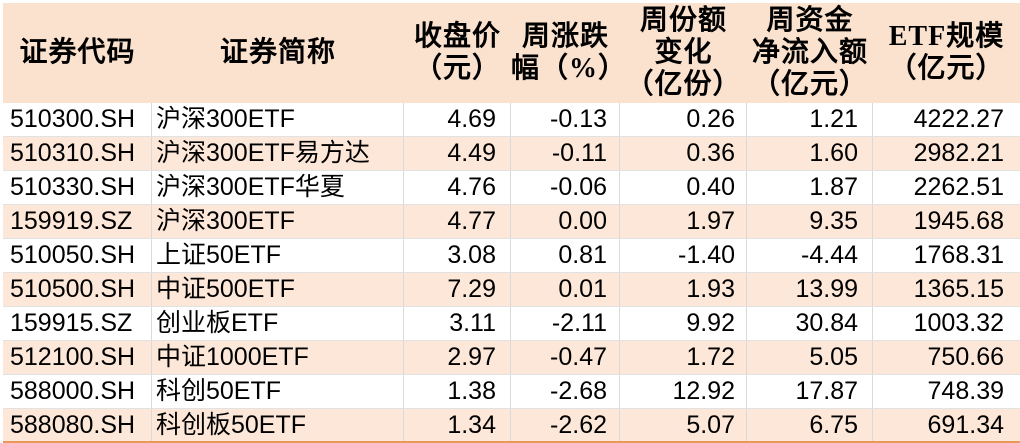 This screenshot has width=1020, height=443. What do you see at coordinates (278, 153) in the screenshot?
I see `cell-name: 沪深300ETF易方达` at bounding box center [278, 153].